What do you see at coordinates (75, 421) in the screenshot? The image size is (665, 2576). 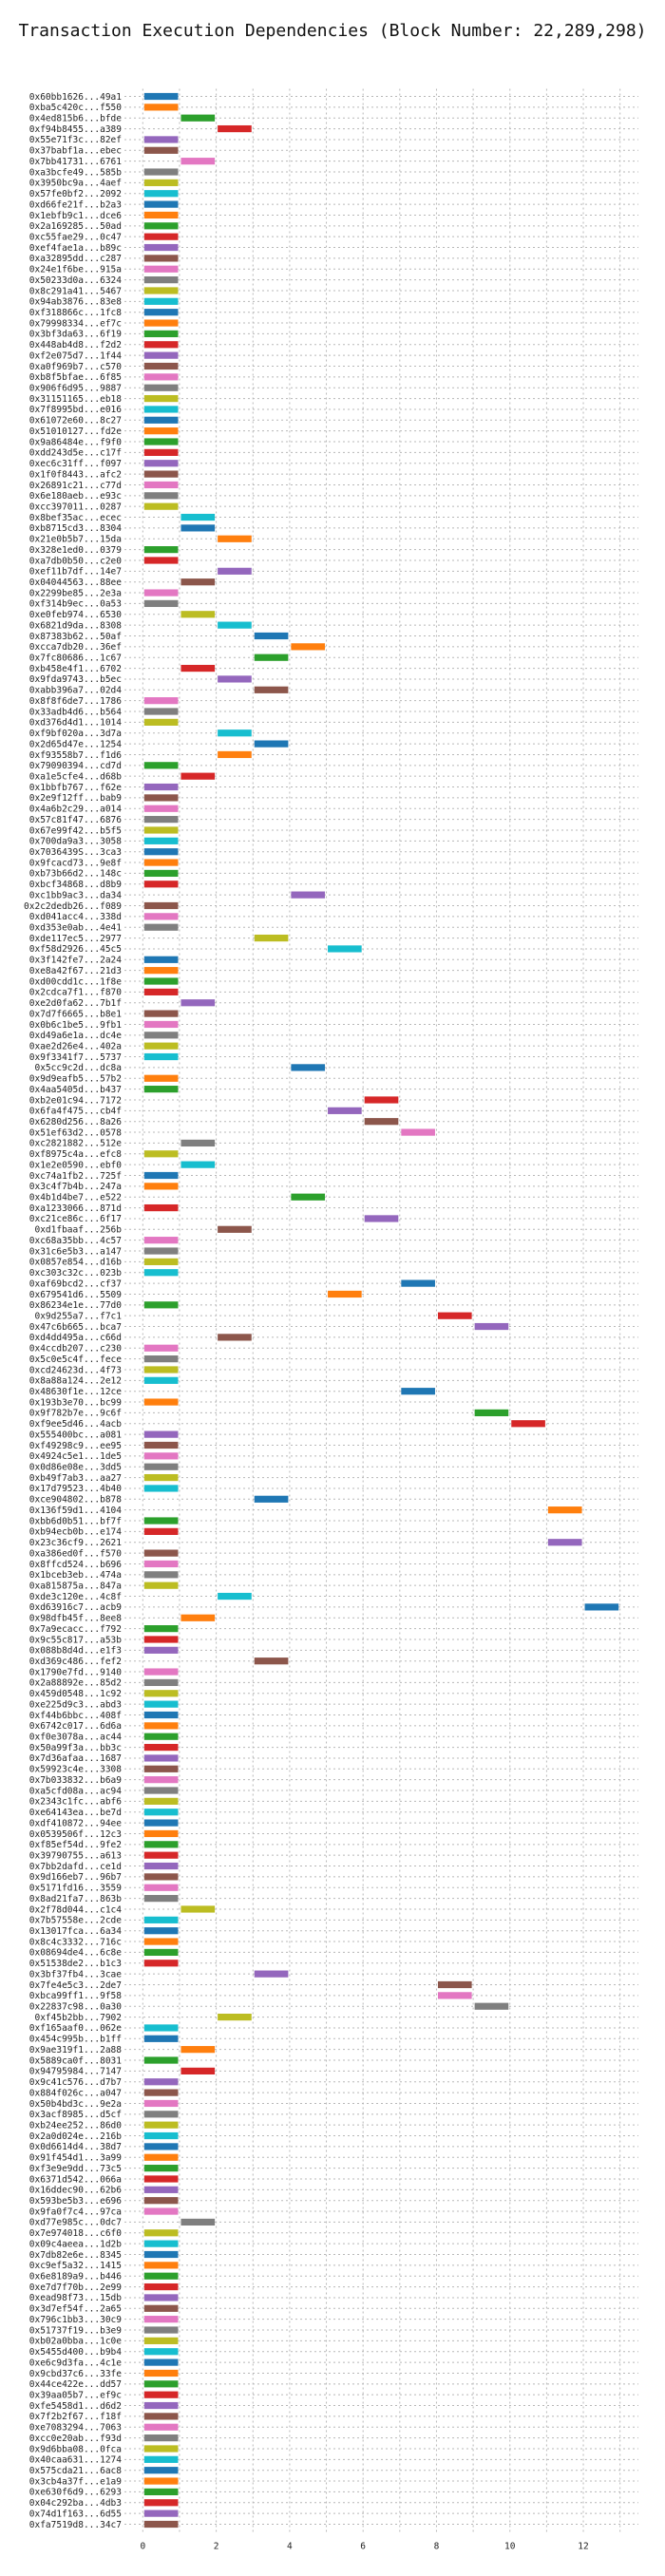 I see `y-tick-label: 0x61072e60...8c27` at bounding box center [75, 421].